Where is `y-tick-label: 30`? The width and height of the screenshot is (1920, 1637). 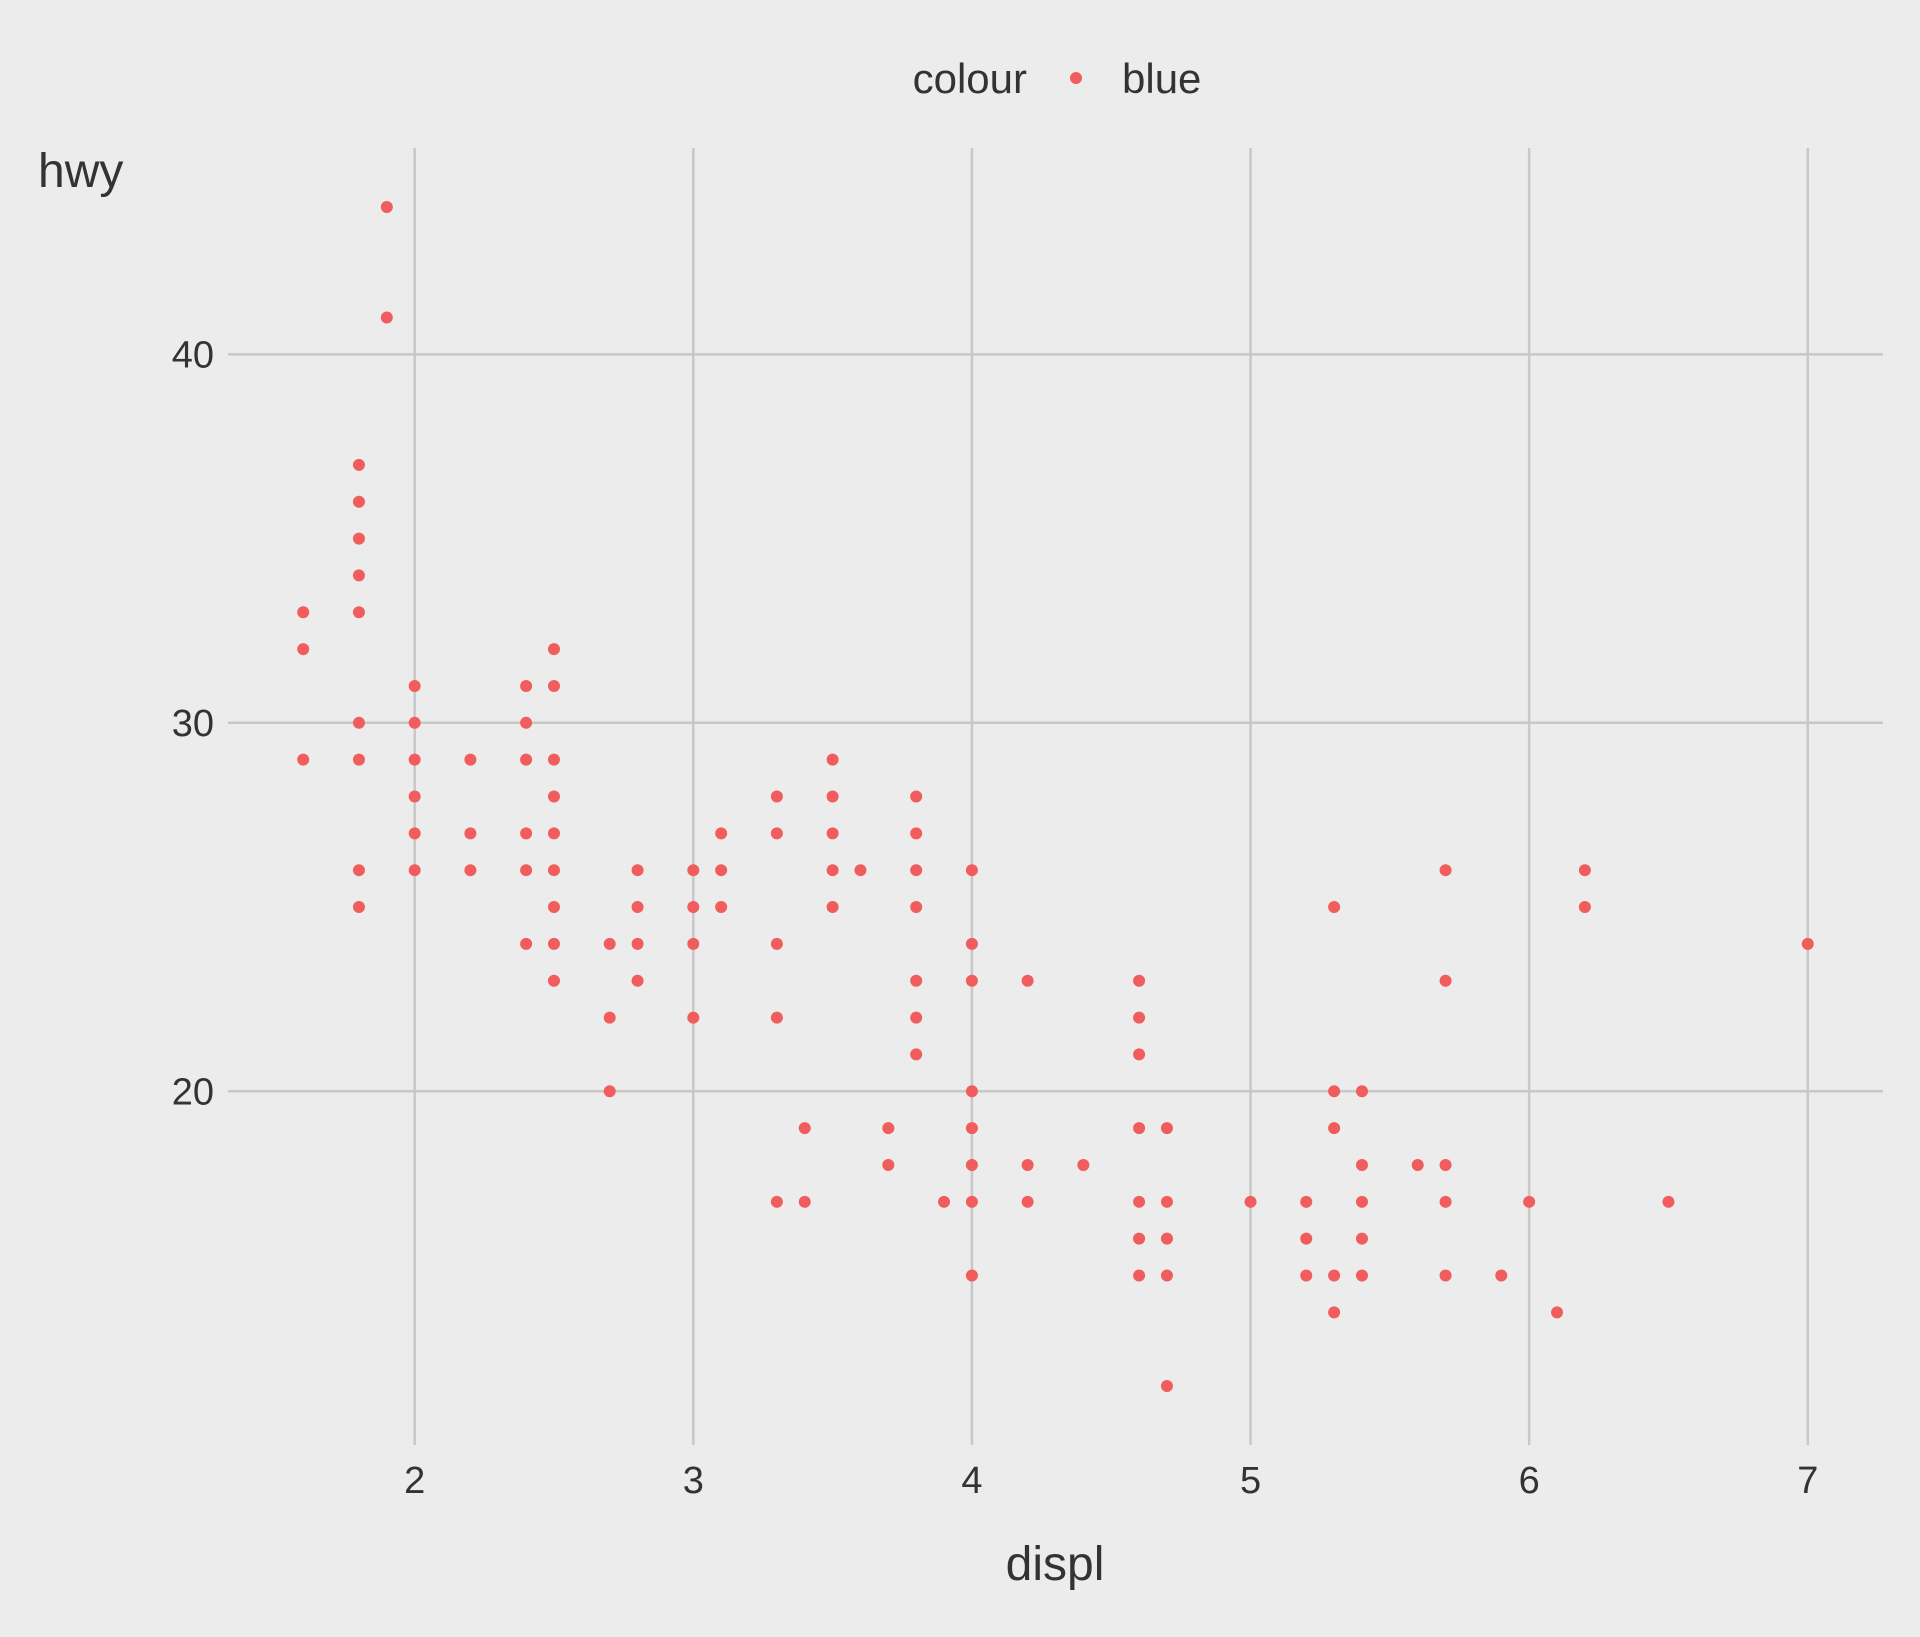
y-tick-label: 30 is located at coordinates (193, 724).